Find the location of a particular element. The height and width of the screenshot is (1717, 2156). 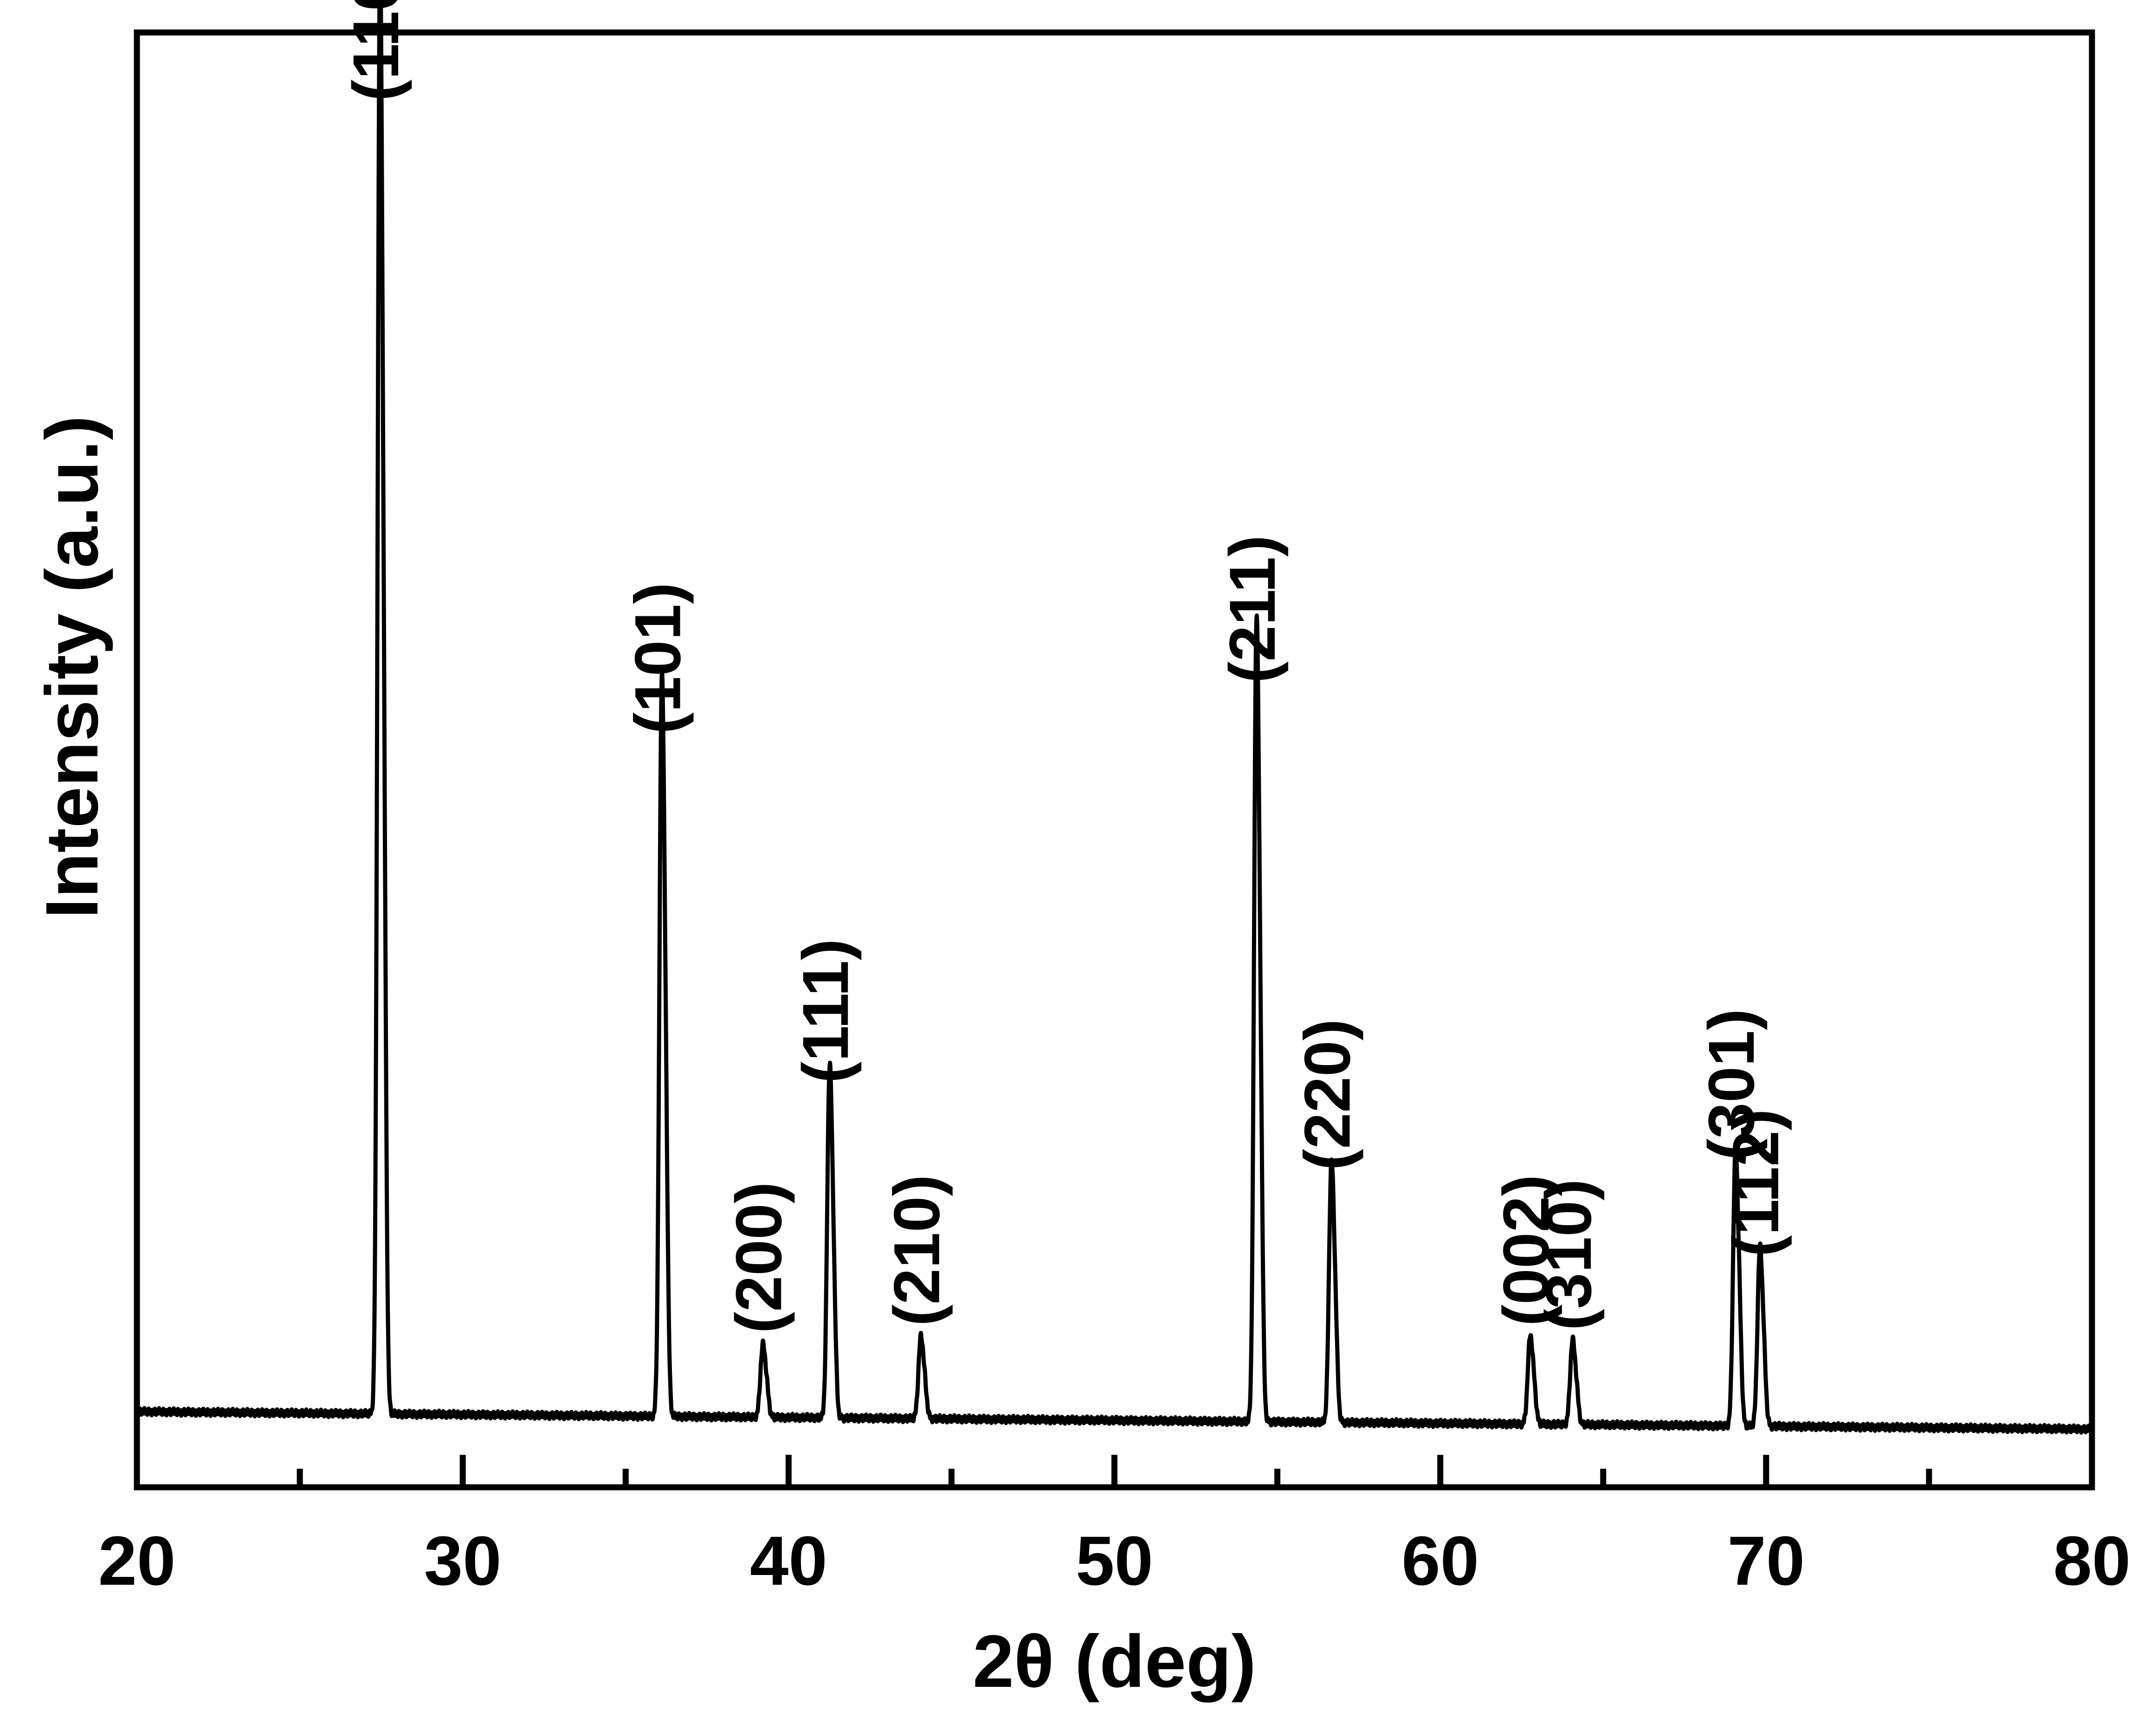

peak-label: (110) is located at coordinates (375, 50).